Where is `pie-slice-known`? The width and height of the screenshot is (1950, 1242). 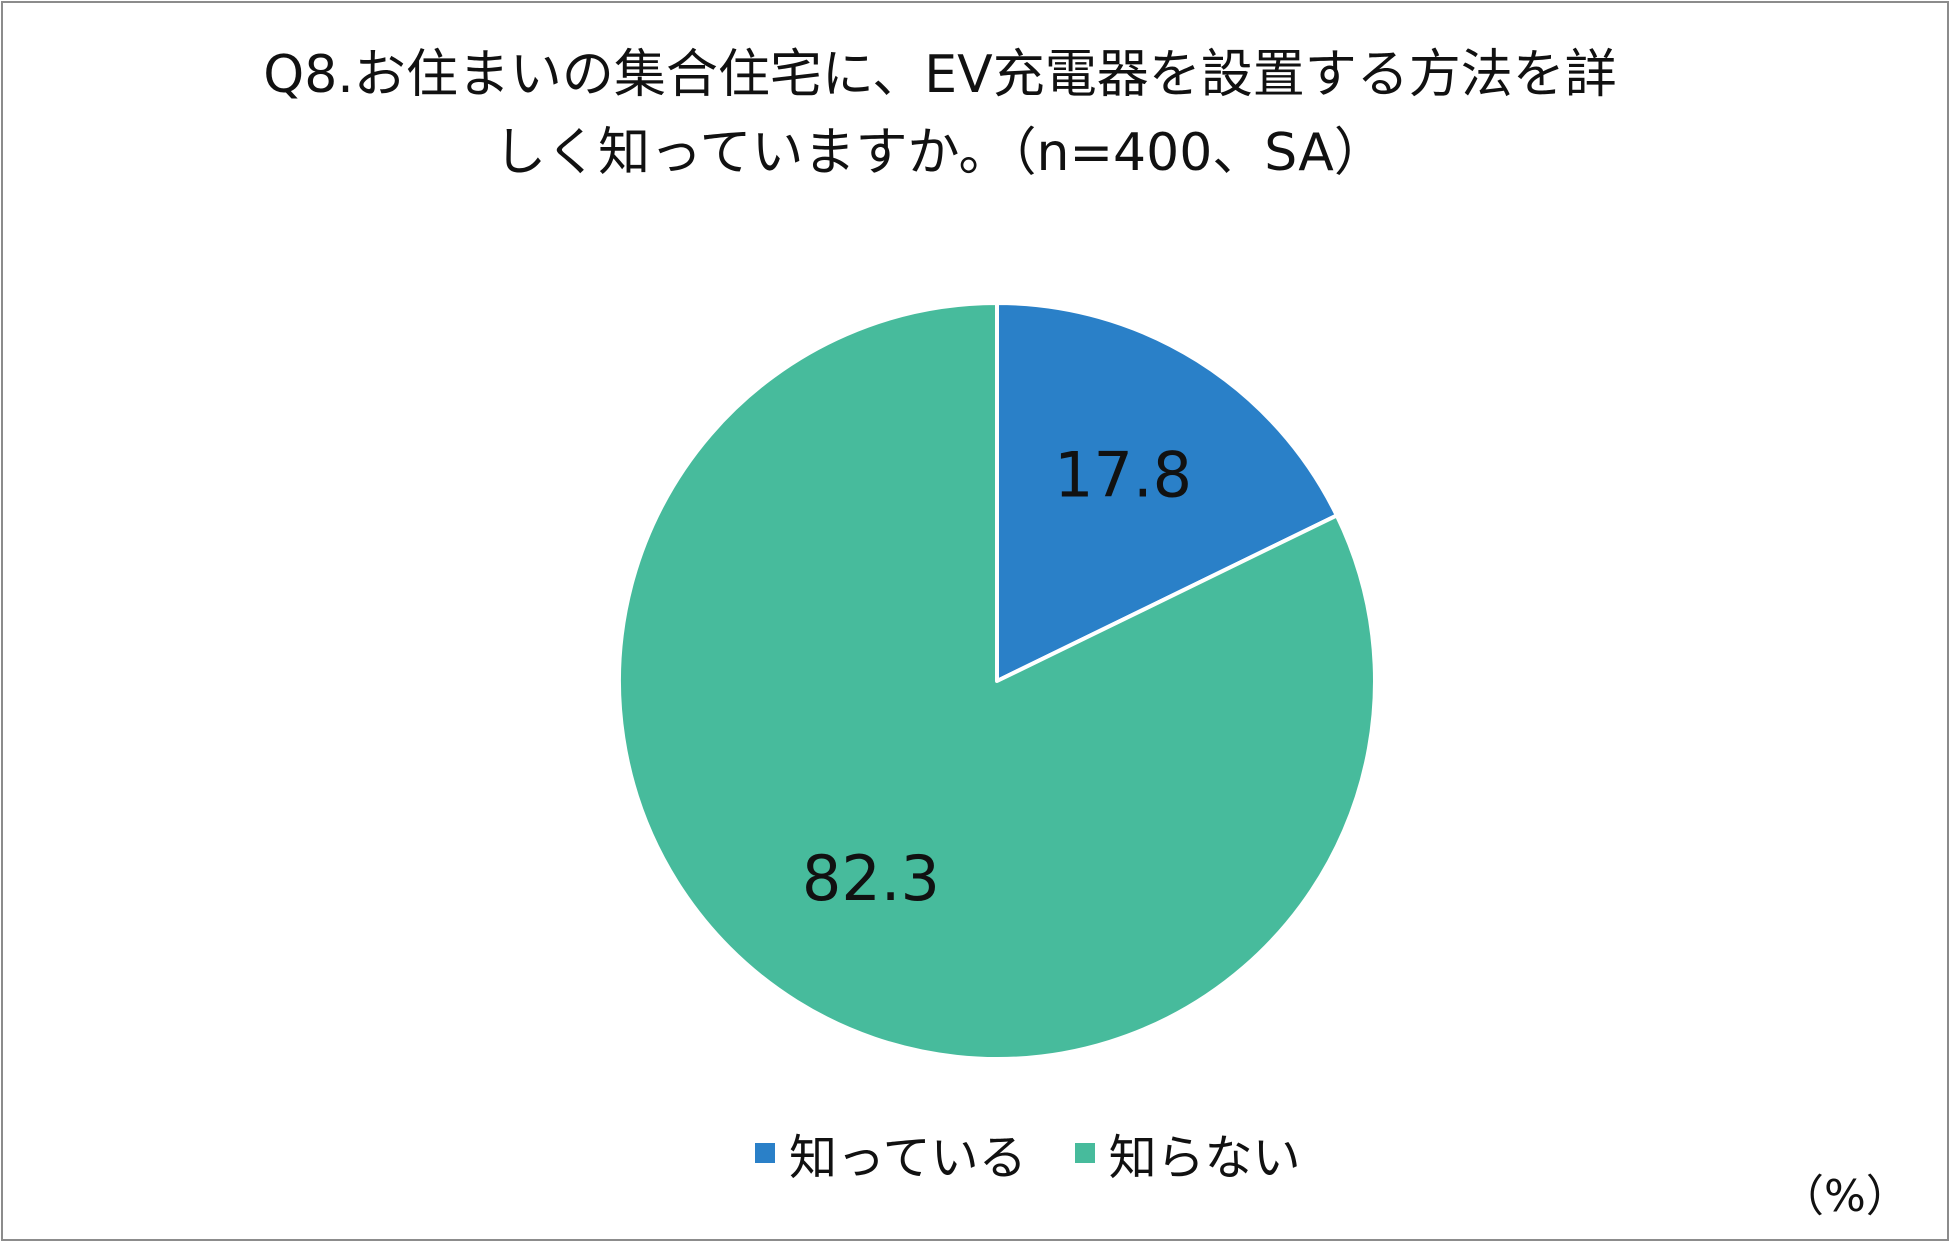
pie-slice-known is located at coordinates (1167, 492).